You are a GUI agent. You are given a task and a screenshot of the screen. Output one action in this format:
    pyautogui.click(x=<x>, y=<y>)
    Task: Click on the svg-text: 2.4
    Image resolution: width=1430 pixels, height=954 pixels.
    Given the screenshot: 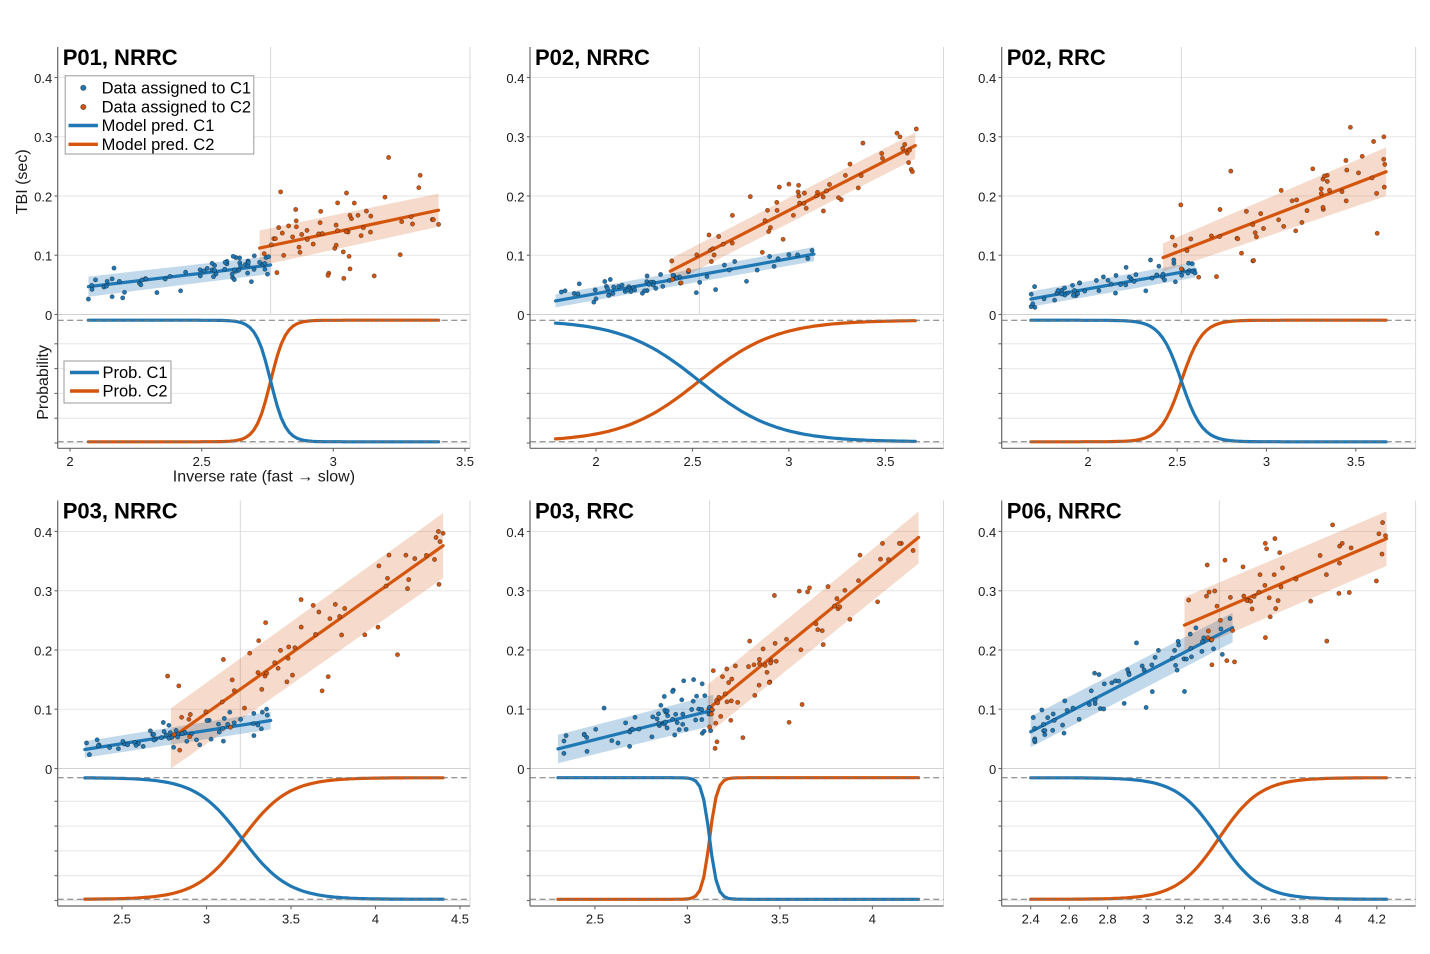 What is the action you would take?
    pyautogui.click(x=1031, y=919)
    